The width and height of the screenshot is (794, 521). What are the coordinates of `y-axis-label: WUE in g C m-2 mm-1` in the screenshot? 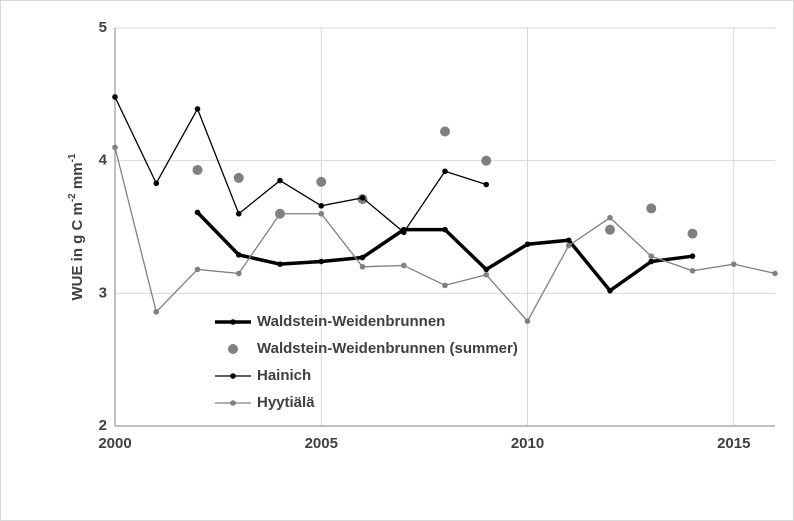 It's located at (76, 226).